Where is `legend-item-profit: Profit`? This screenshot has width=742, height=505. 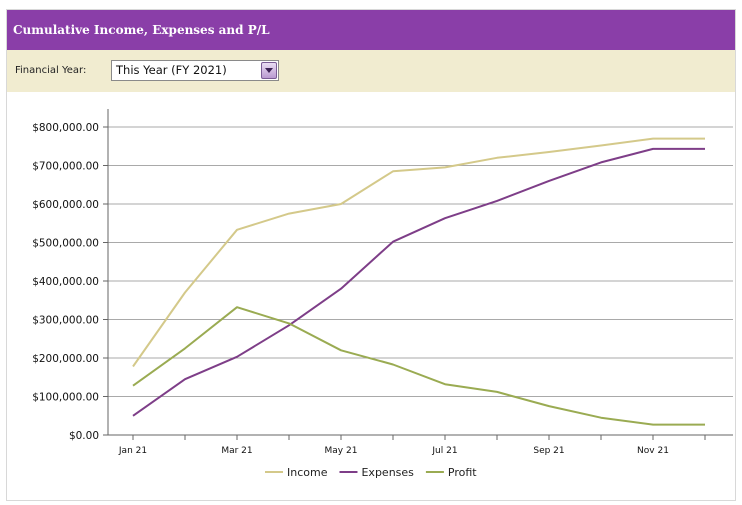
legend-item-profit: Profit is located at coordinates (451, 472).